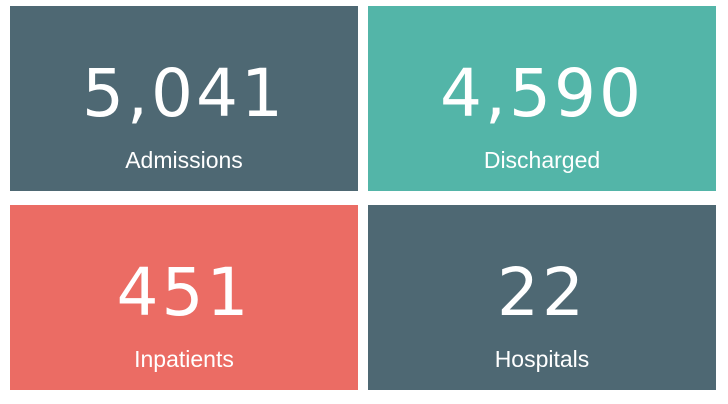  Describe the element at coordinates (542, 292) in the screenshot. I see `hospitals-value: 22` at that location.